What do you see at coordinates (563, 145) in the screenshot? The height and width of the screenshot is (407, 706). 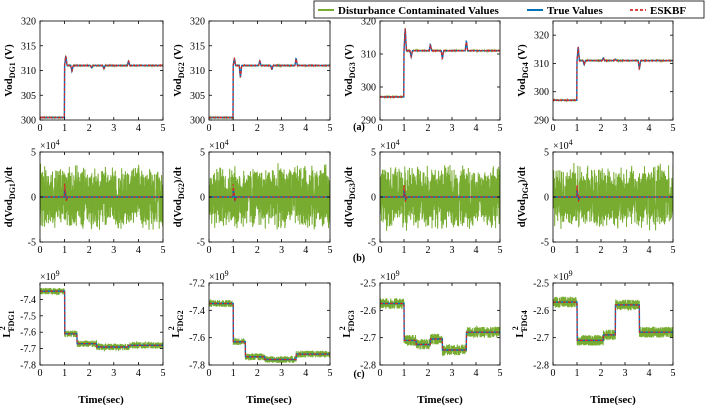 I see `axis-multiplier: ×10⁴` at bounding box center [563, 145].